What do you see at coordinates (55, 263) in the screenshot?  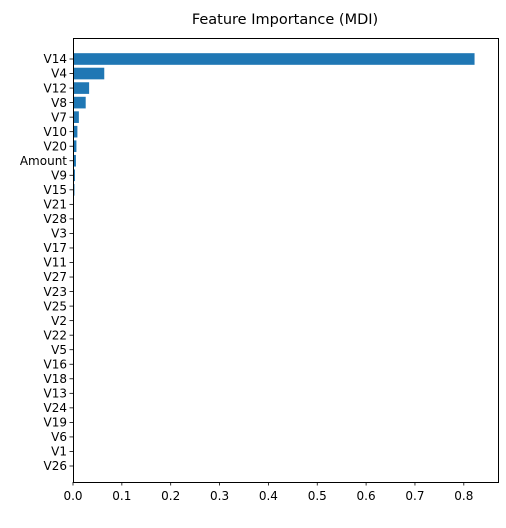 I see `y-tick-label: V11` at bounding box center [55, 263].